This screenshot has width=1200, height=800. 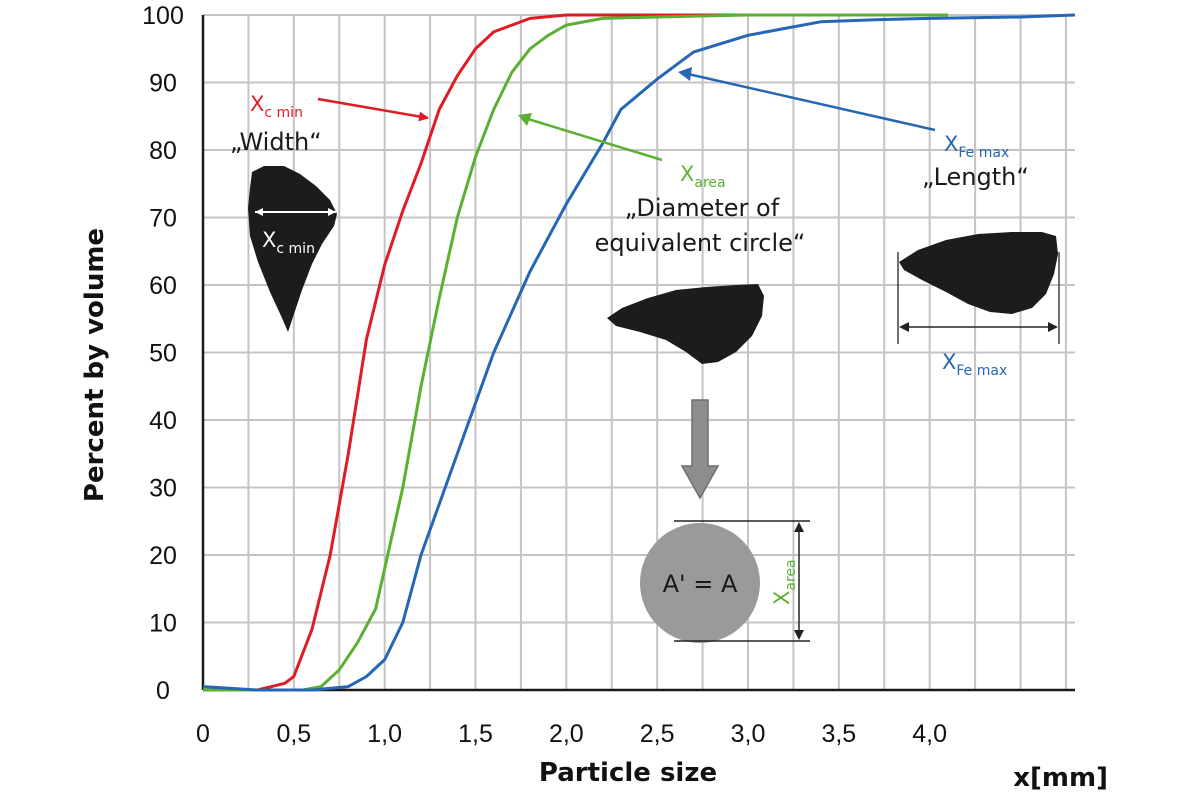 What do you see at coordinates (163, 421) in the screenshot?
I see `y-tick-label: 40` at bounding box center [163, 421].